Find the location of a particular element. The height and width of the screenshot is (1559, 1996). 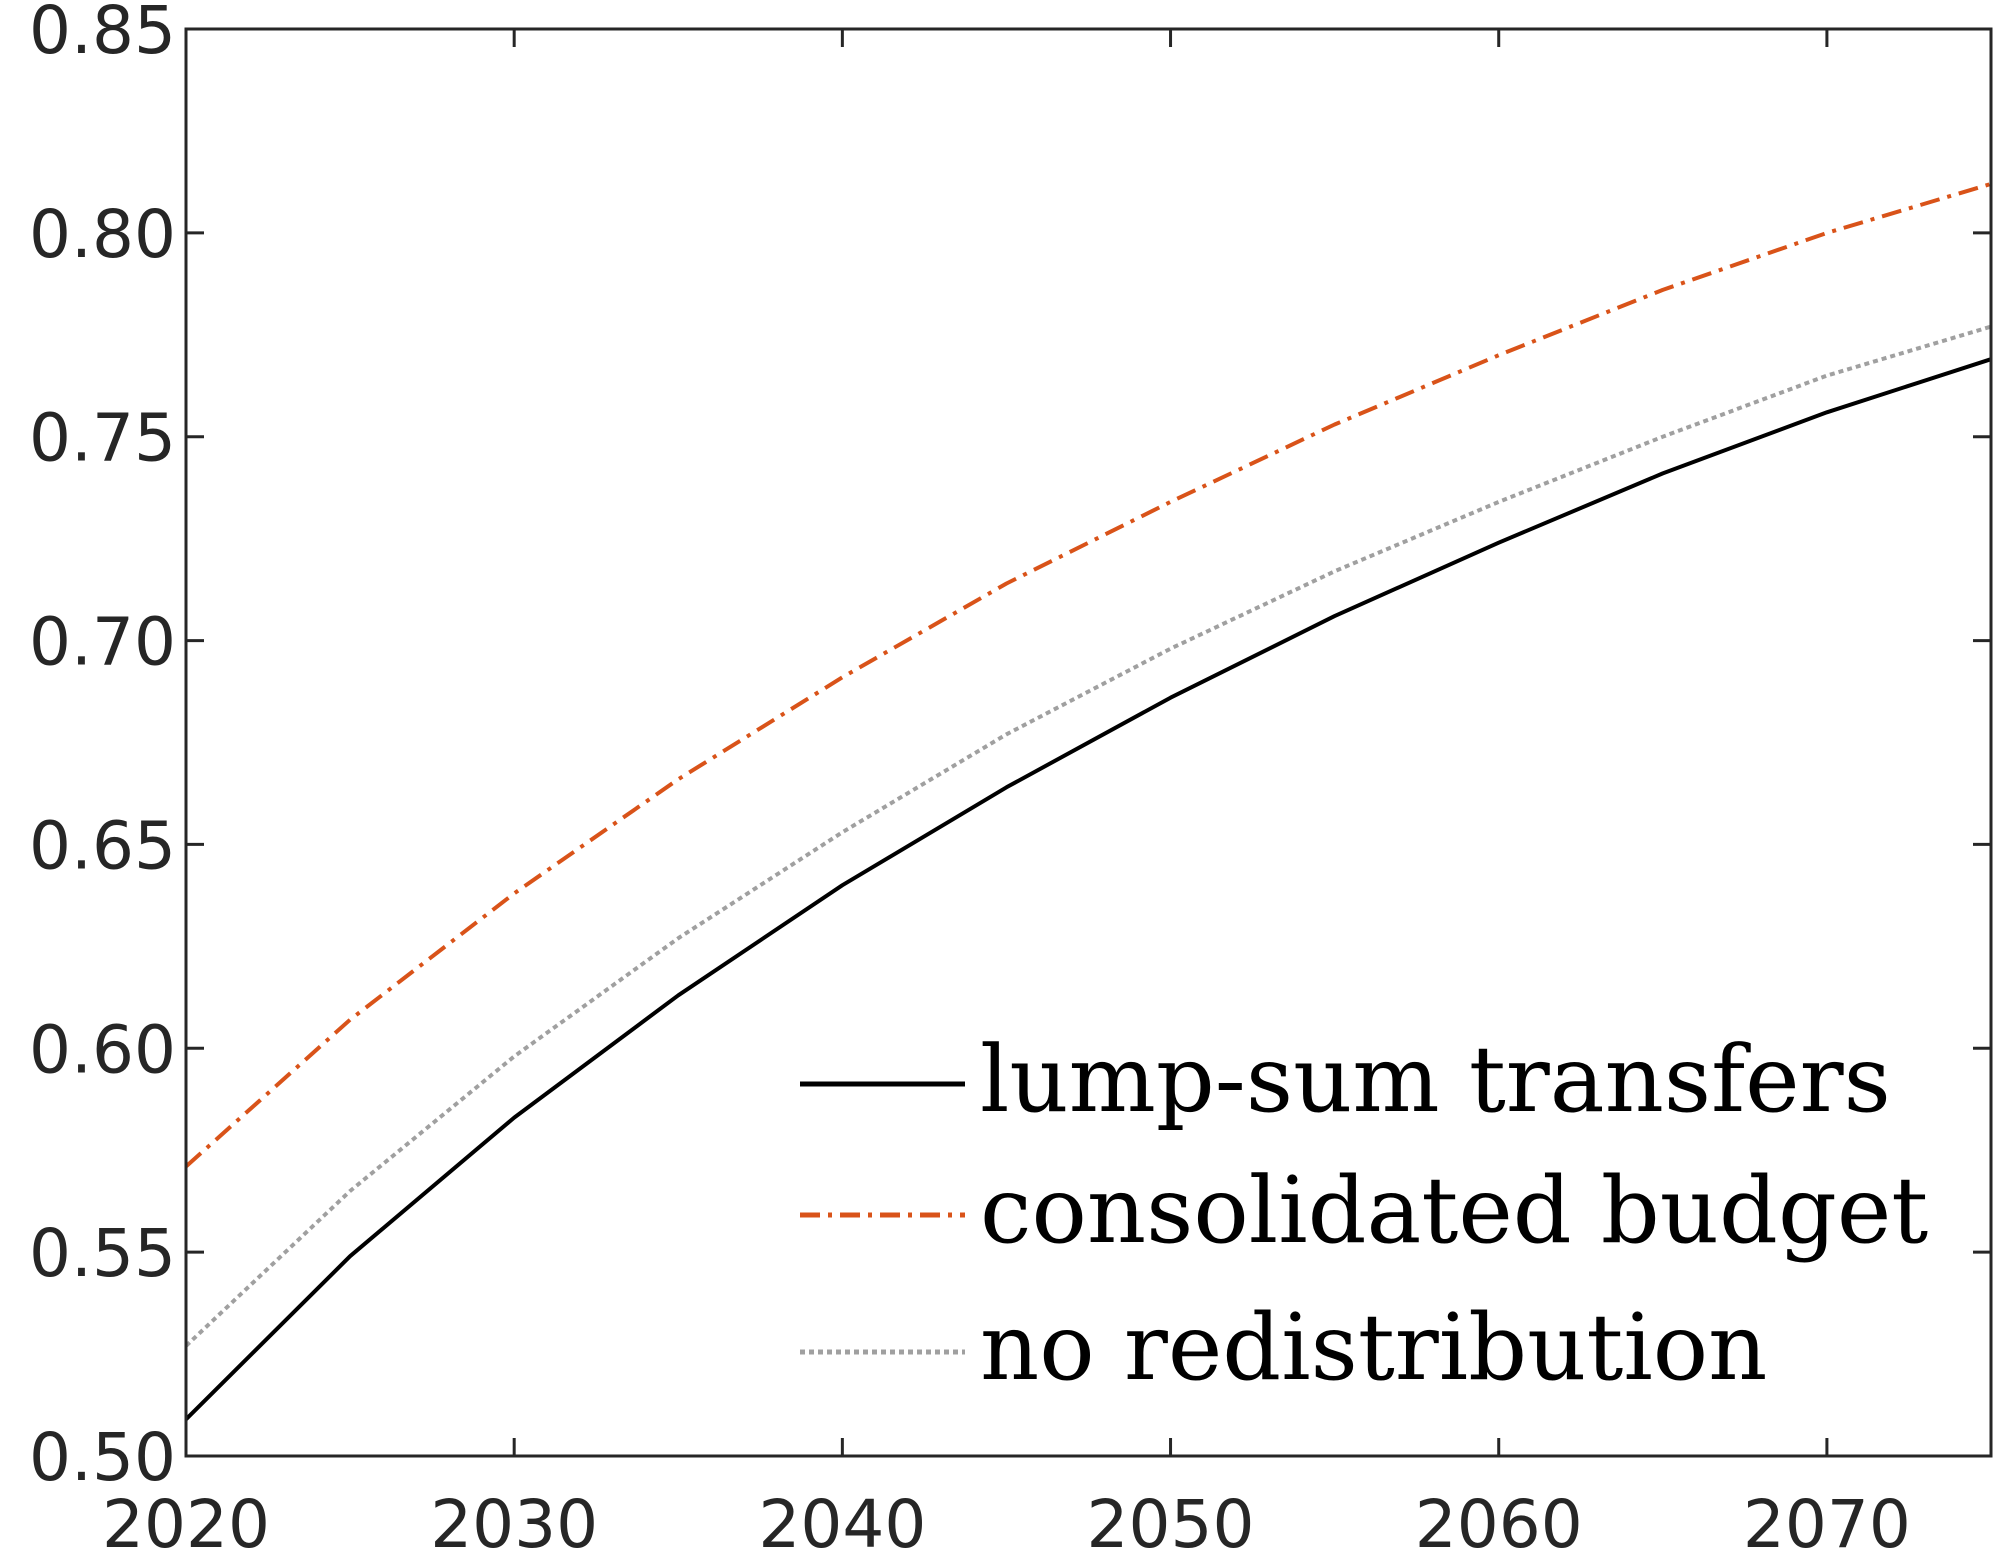

legend-label: consolidated budget is located at coordinates (1454, 1210).